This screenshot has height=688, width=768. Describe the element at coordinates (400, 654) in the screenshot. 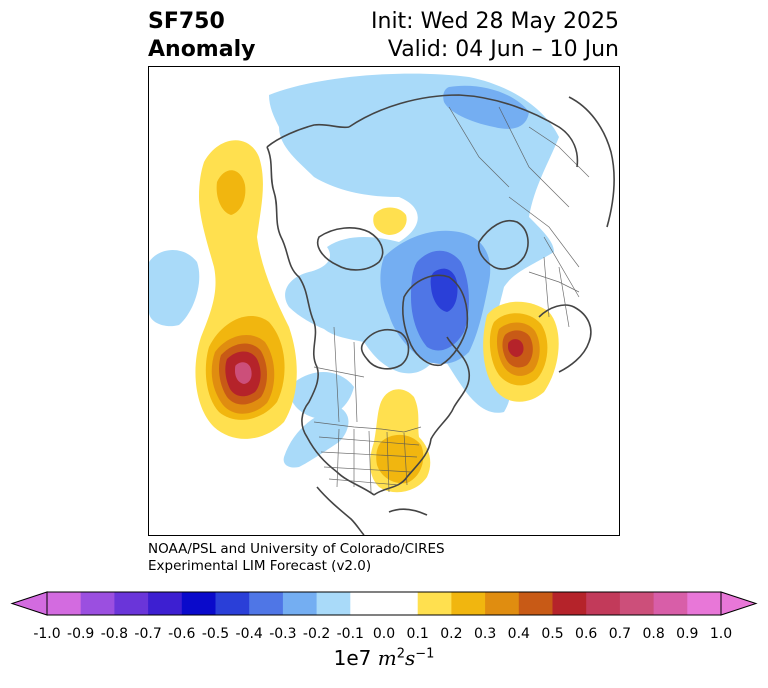

I see `unit-m-exp: 2` at that location.